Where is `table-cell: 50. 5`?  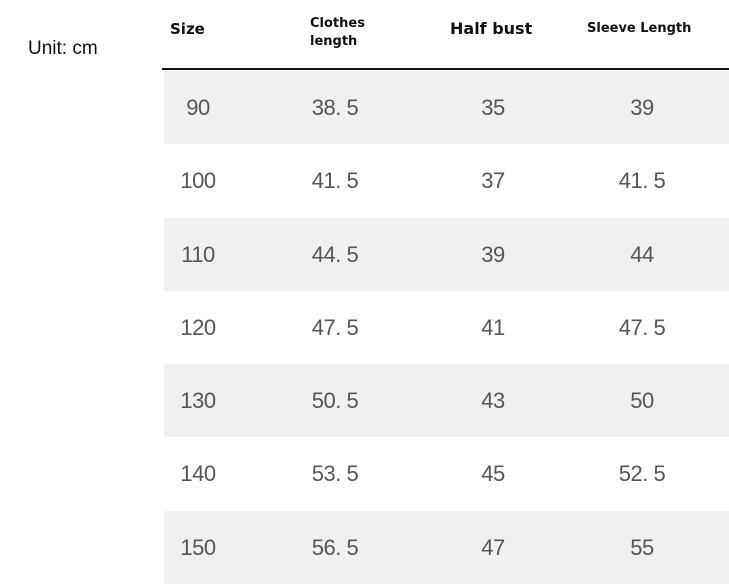 table-cell: 50. 5 is located at coordinates (335, 401).